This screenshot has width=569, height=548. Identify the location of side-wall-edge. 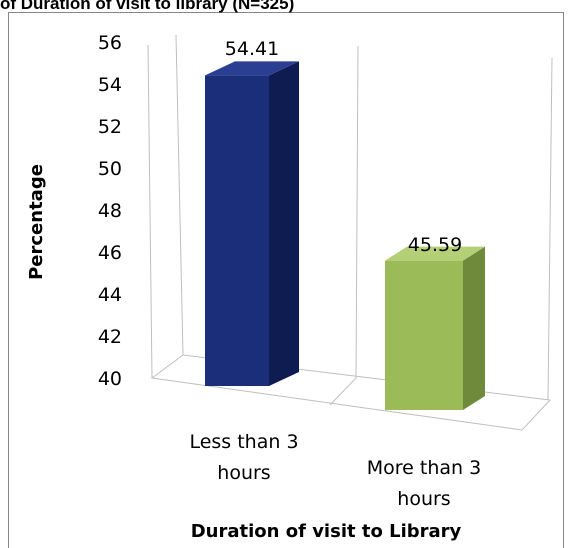
(150, 211).